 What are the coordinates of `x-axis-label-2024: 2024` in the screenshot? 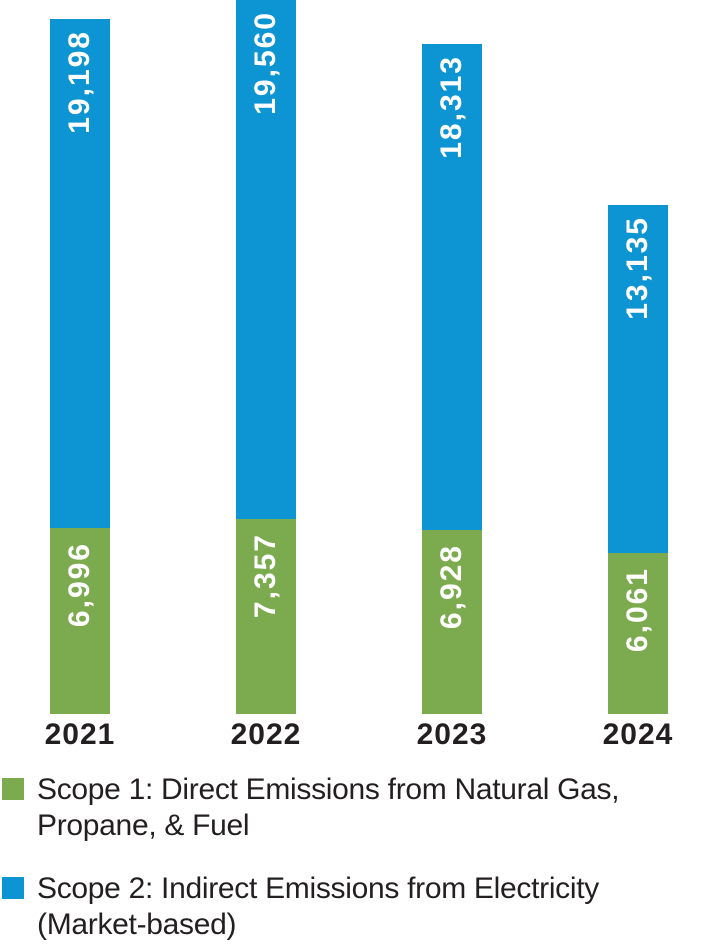 It's located at (638, 735).